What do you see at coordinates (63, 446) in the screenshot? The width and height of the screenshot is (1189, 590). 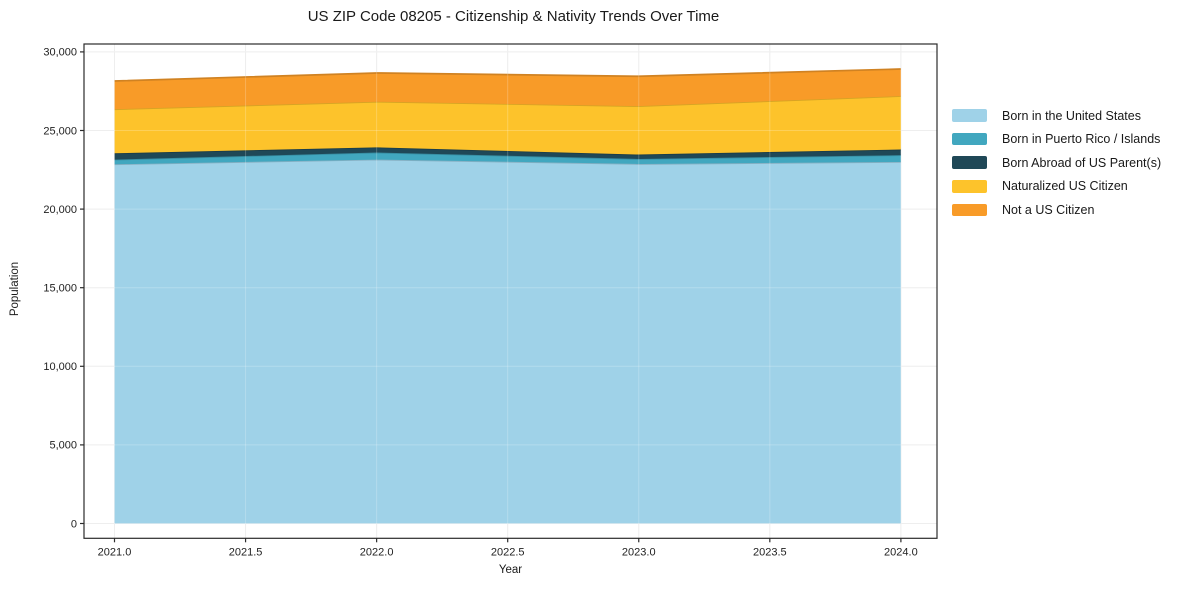 I see `y-tick-label: 5,000` at bounding box center [63, 446].